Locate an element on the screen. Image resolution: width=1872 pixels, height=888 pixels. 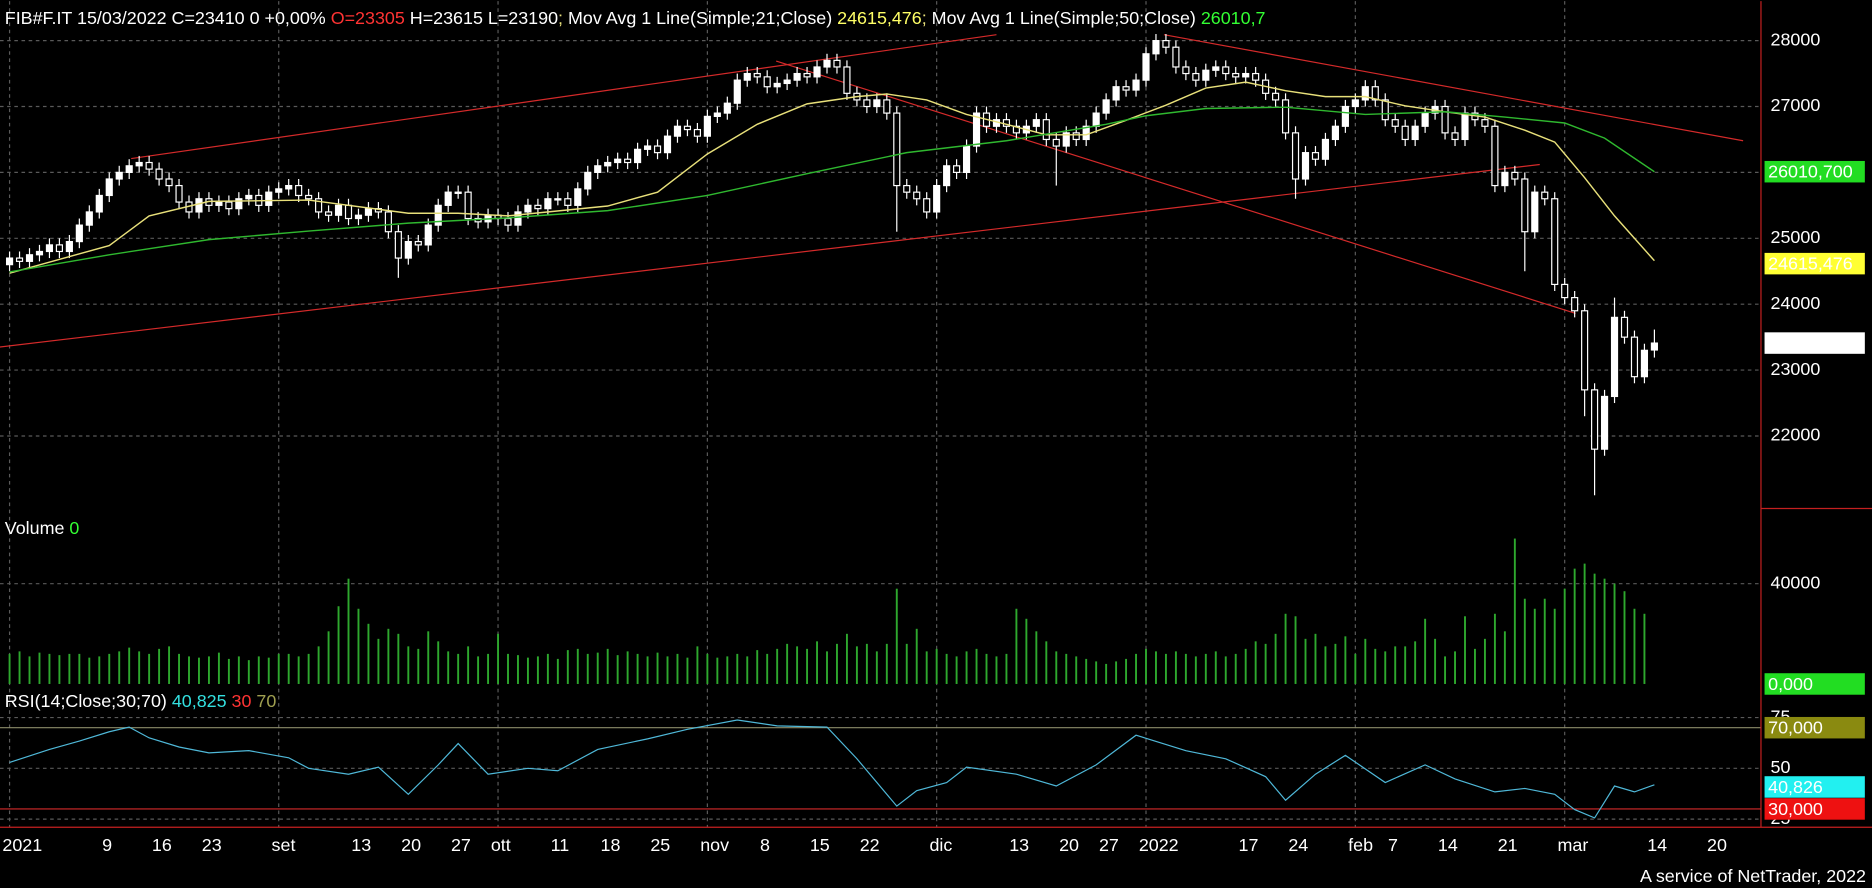
rsi-line is located at coordinates (832, 769).